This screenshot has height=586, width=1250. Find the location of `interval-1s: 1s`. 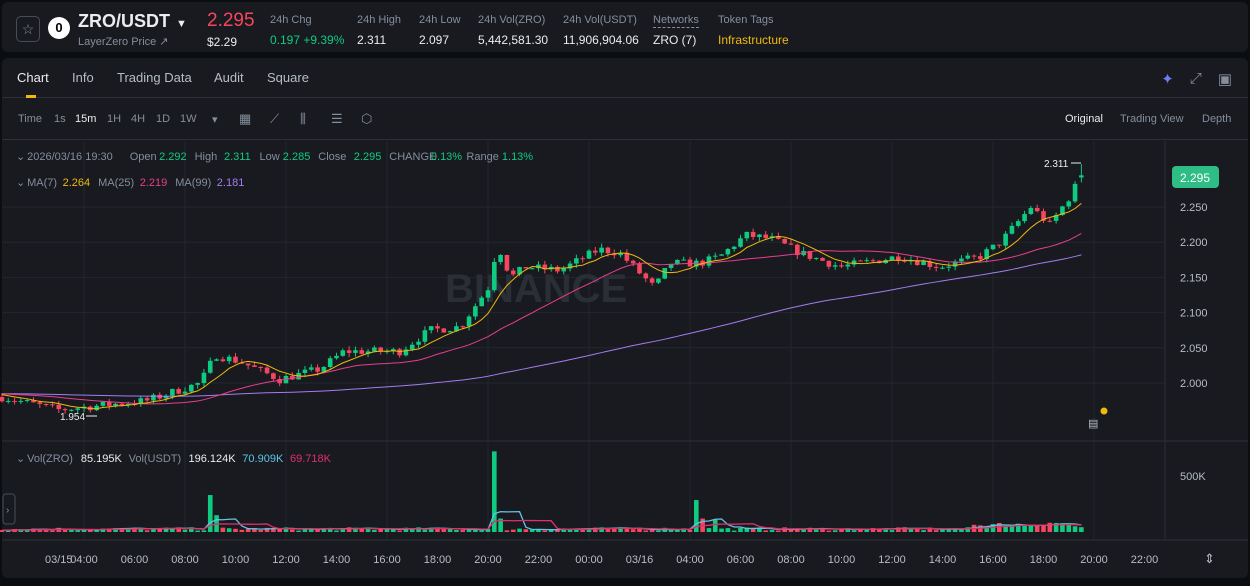

interval-1s: 1s is located at coordinates (60, 119).